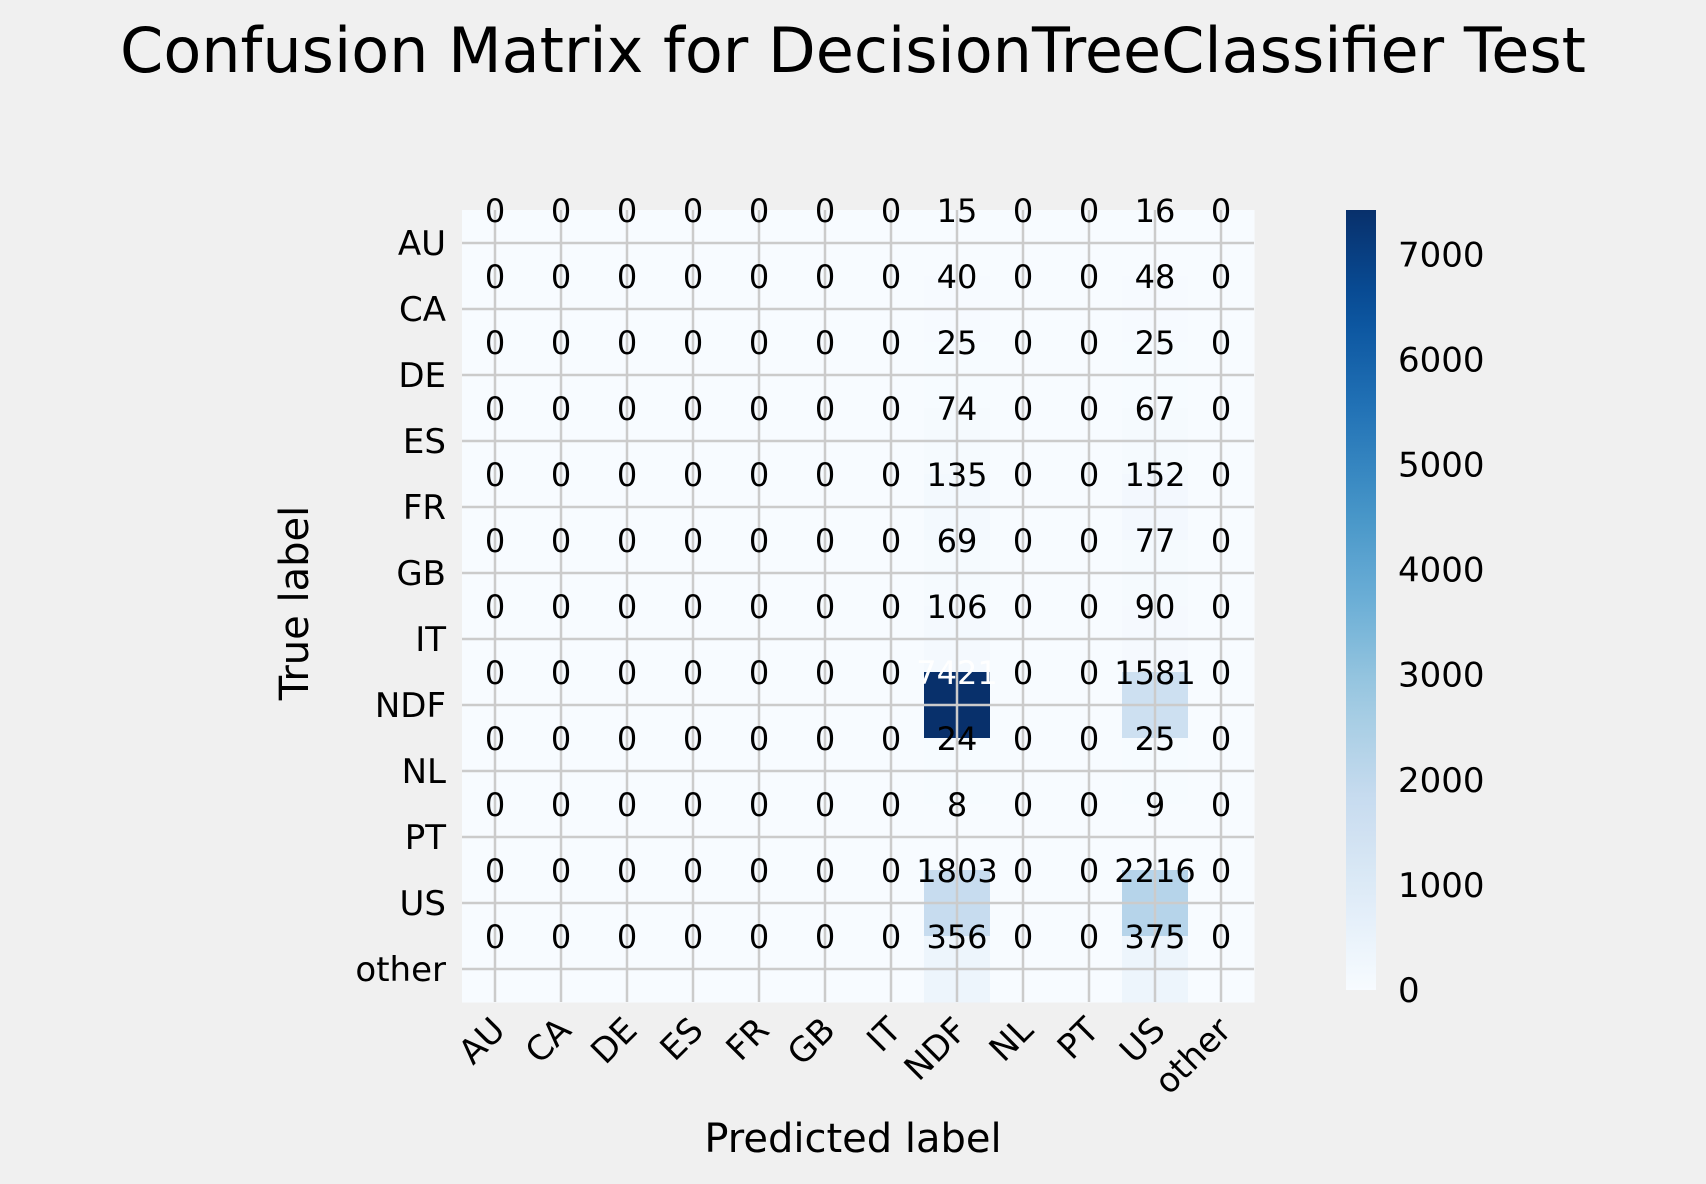  I want to click on cell-value-label: 15, so click(957, 211).